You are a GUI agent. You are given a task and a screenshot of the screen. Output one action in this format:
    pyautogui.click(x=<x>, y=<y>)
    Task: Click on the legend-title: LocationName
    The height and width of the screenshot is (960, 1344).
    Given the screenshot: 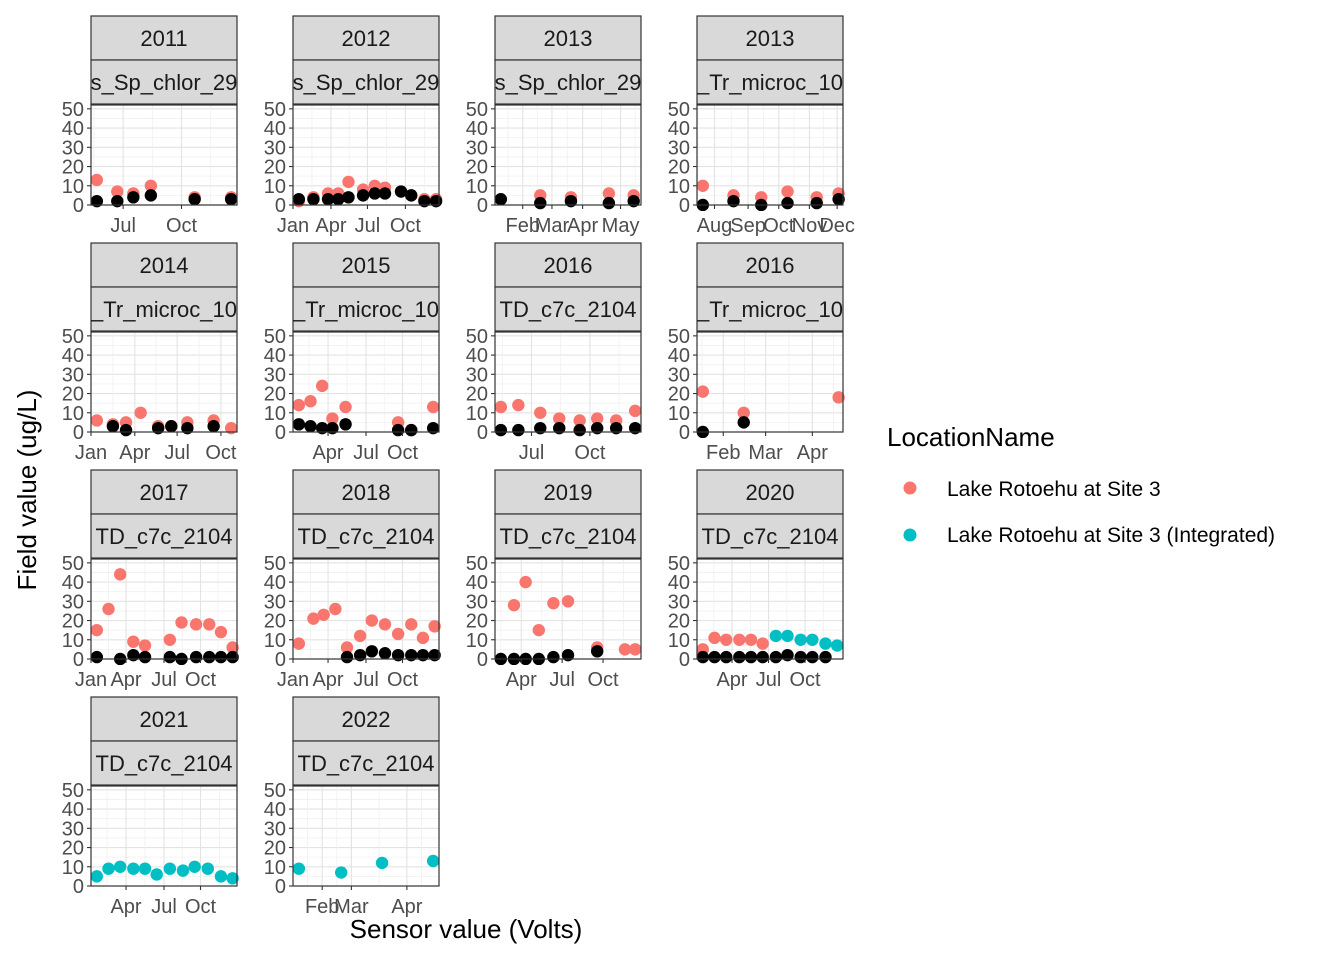 What is the action you would take?
    pyautogui.click(x=971, y=437)
    